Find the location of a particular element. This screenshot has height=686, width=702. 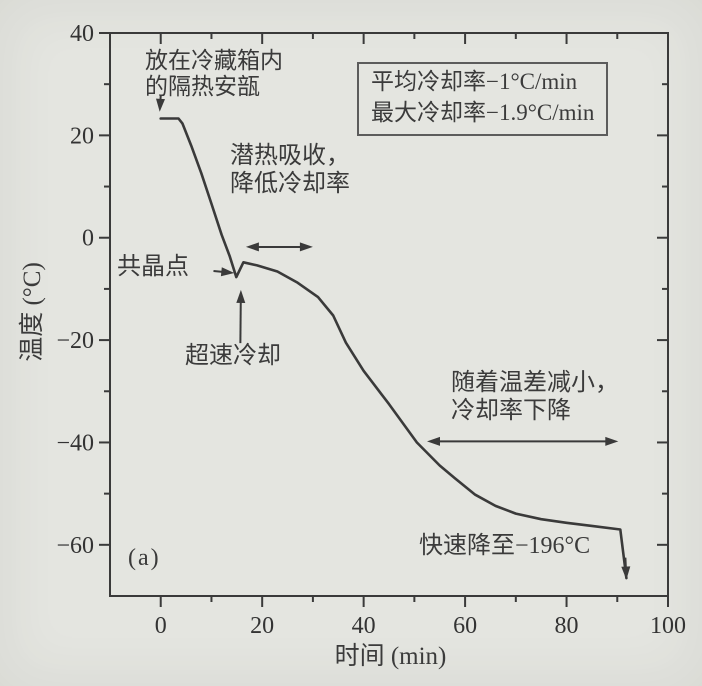

eutectic-point-annotation: 共晶点 is located at coordinates (153, 267).